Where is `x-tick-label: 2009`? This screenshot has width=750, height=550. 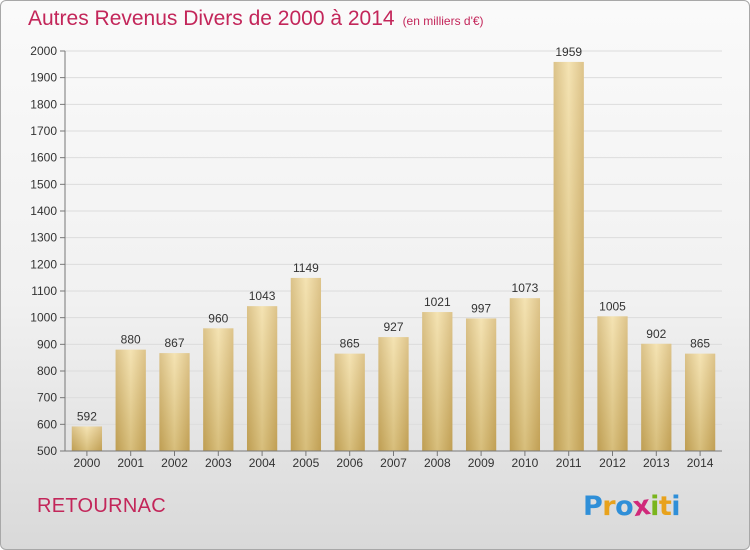 x-tick-label: 2009 is located at coordinates (481, 463).